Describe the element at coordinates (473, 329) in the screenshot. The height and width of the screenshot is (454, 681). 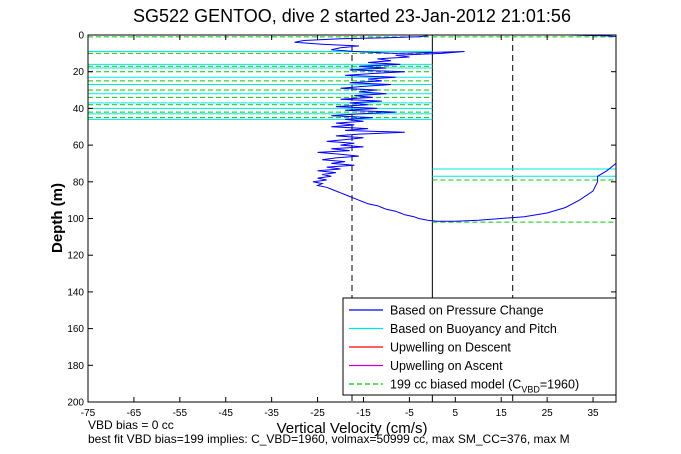
I see `legend-label: Based on Buoyancy and Pitch` at that location.